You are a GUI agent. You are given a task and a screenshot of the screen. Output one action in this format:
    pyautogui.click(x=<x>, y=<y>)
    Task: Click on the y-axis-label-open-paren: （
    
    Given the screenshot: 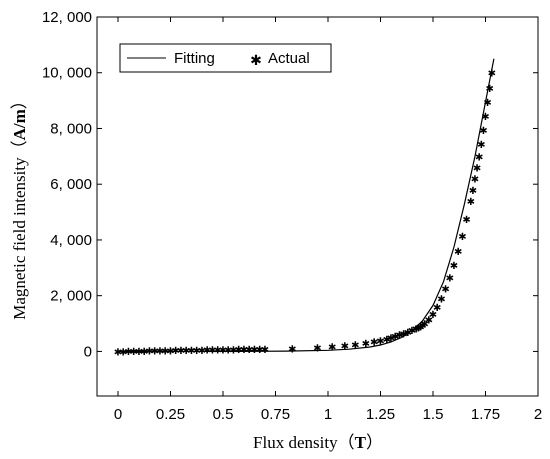 What is the action you would take?
    pyautogui.click(x=19, y=148)
    